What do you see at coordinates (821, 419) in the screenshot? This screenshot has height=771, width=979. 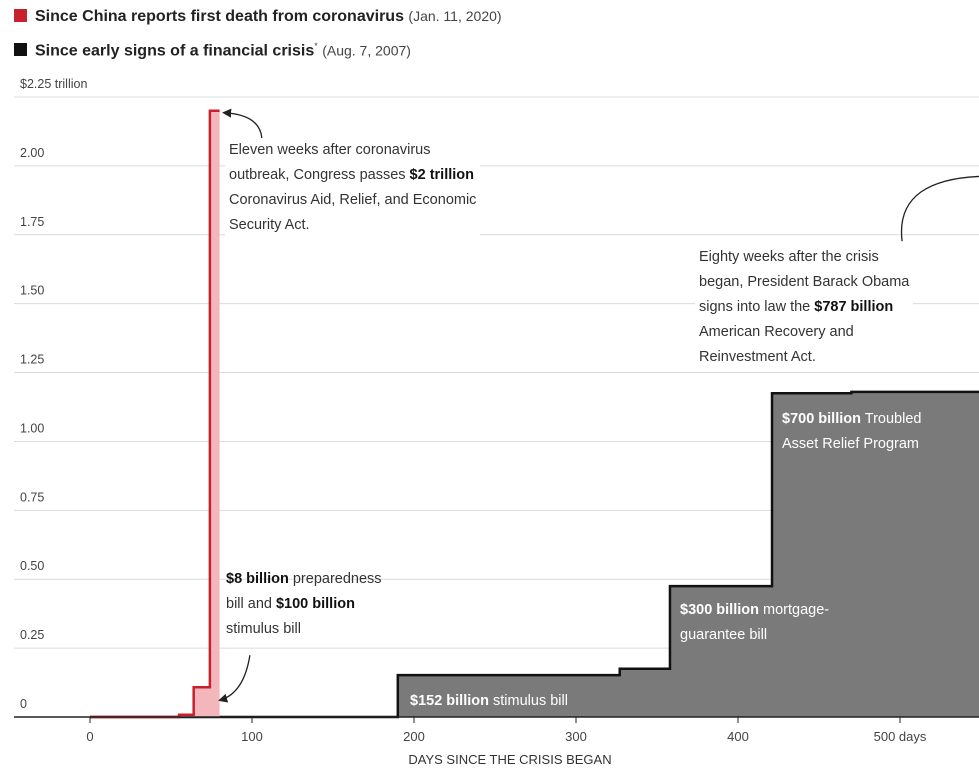 I see `note-tarp-amount: $700 billion` at bounding box center [821, 419].